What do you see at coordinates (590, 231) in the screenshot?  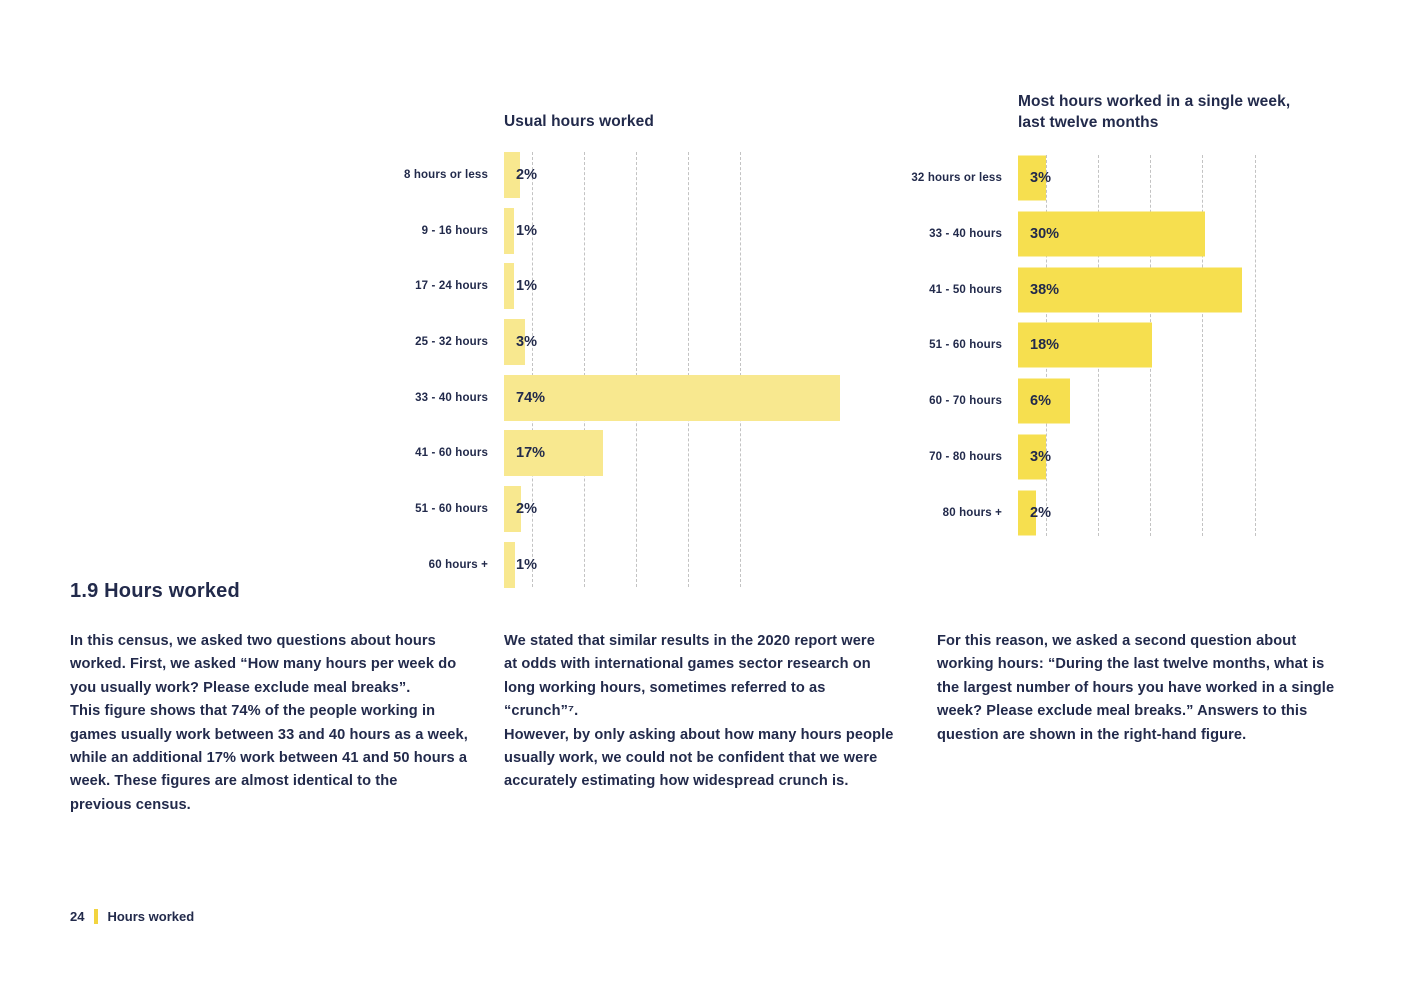 I see `chart-row: 9 - 16 hours 1%` at bounding box center [590, 231].